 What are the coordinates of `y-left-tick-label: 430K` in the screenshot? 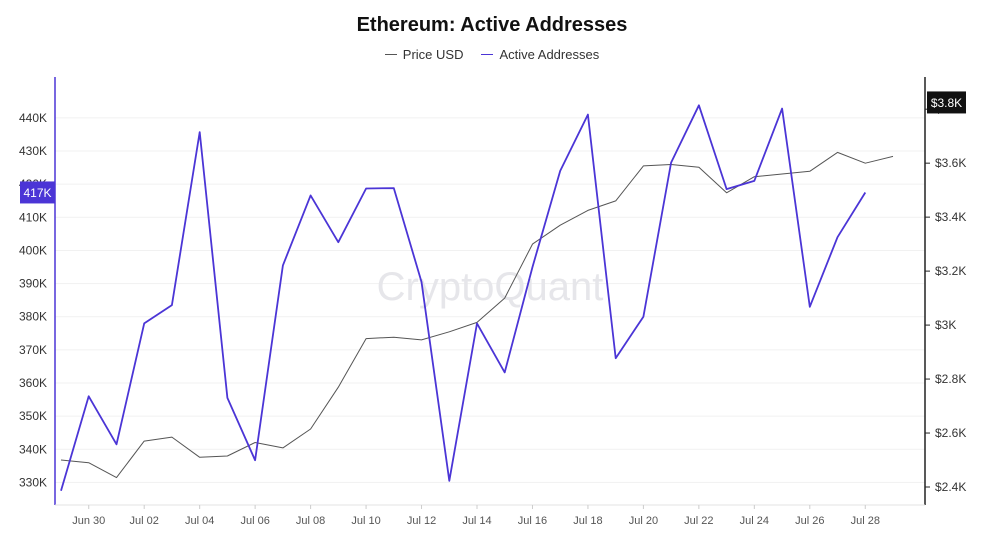 It's located at (33, 151).